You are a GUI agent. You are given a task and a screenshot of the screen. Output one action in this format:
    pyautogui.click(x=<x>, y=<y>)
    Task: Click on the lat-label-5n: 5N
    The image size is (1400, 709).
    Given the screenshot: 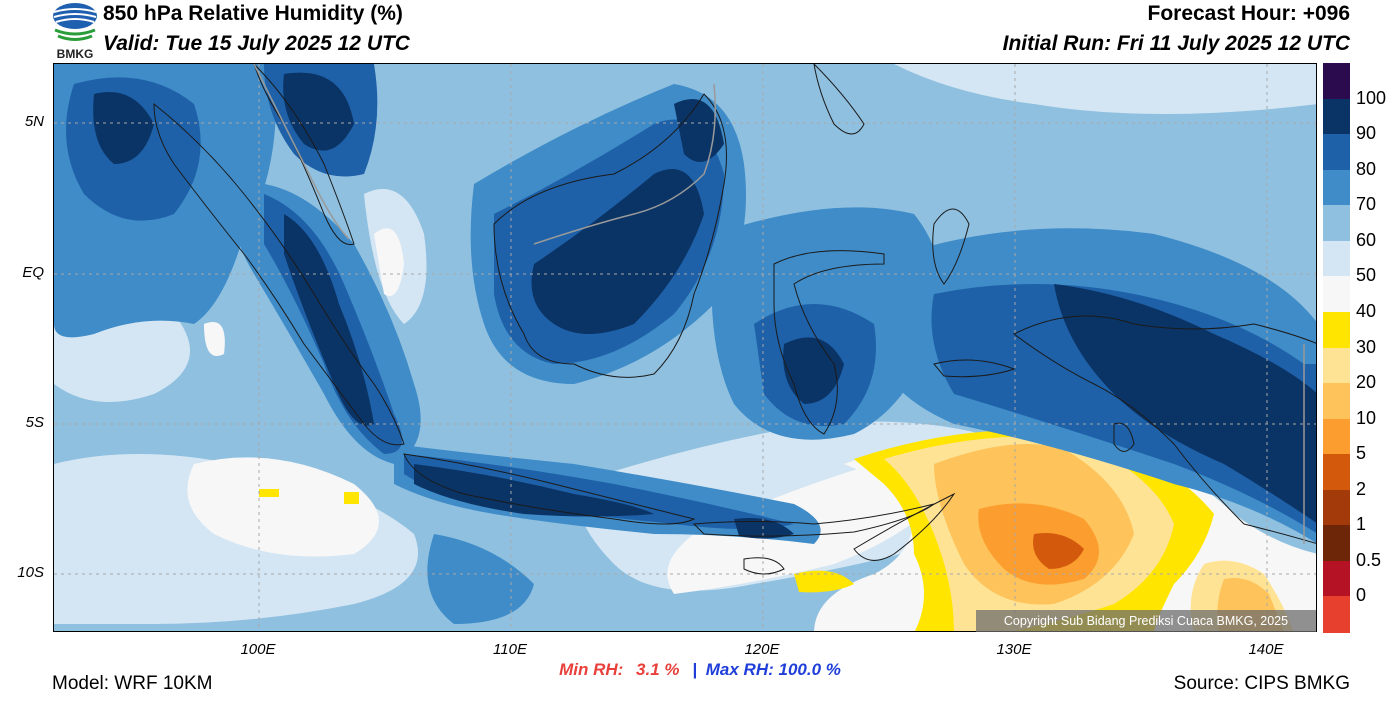 What is the action you would take?
    pyautogui.click(x=34, y=121)
    